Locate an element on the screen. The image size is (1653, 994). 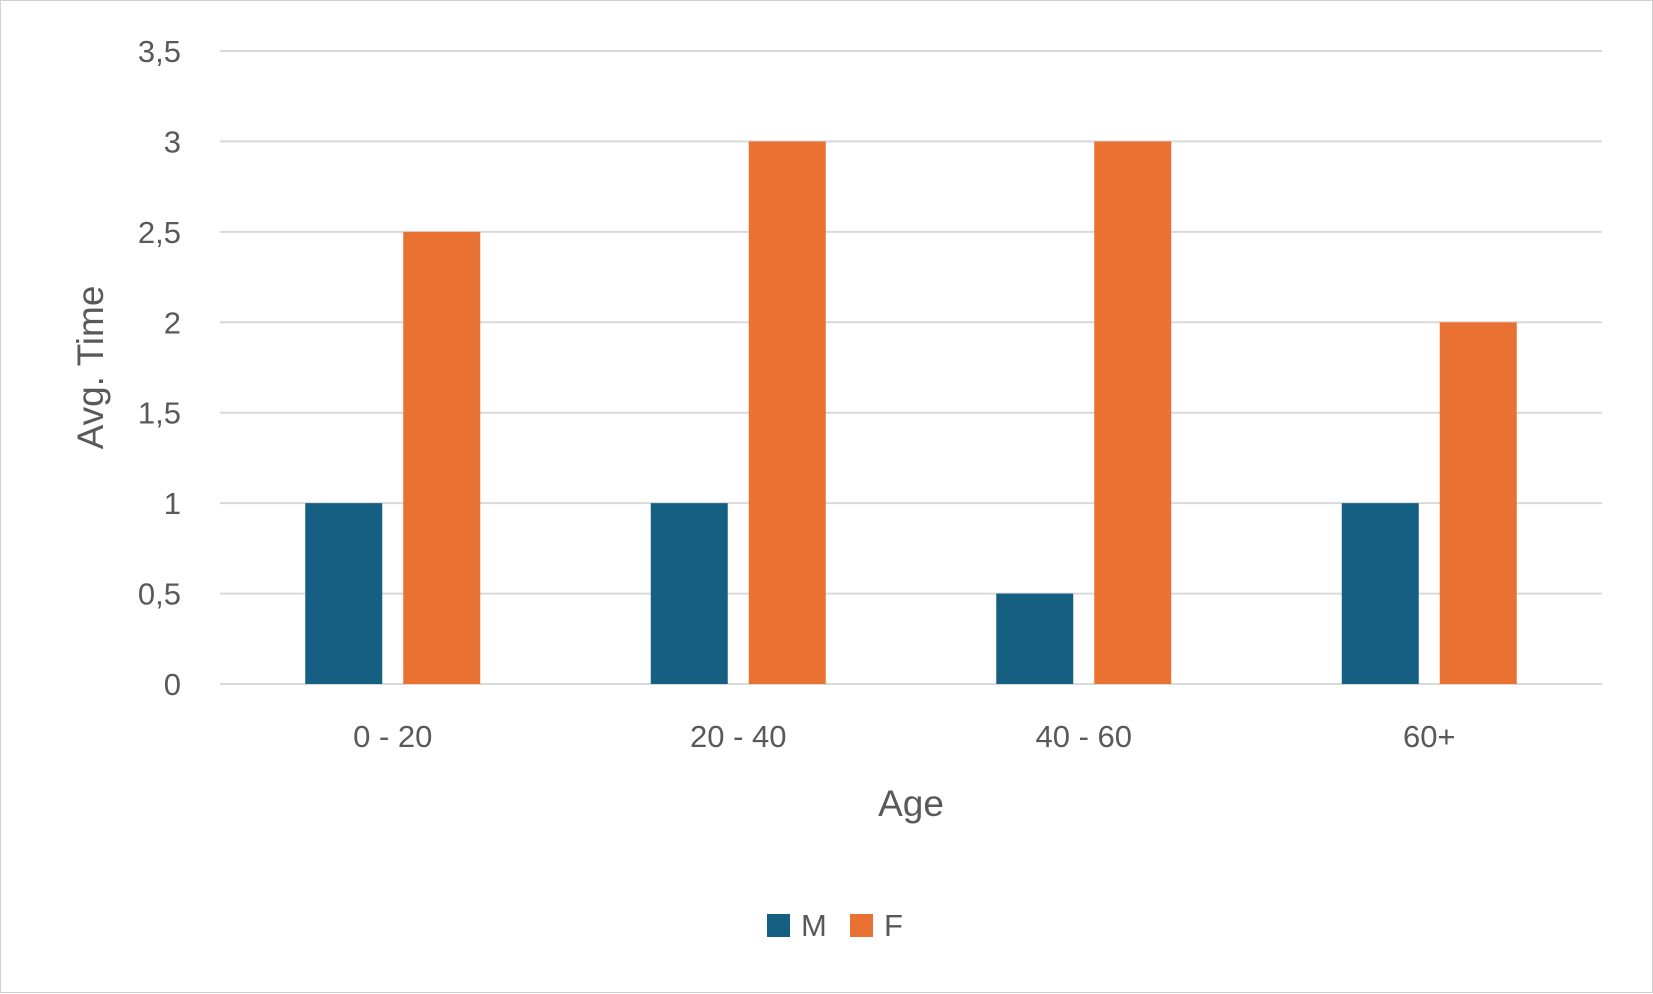
y-tick-label: 0 is located at coordinates (172, 684).